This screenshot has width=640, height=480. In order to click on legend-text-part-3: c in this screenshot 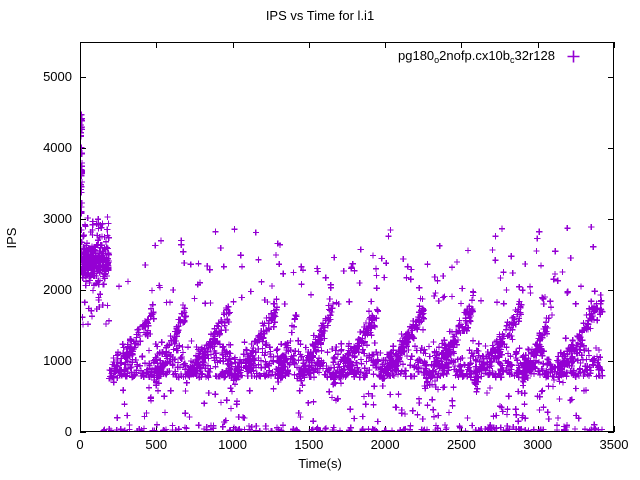, I will do `click(512, 60)`.